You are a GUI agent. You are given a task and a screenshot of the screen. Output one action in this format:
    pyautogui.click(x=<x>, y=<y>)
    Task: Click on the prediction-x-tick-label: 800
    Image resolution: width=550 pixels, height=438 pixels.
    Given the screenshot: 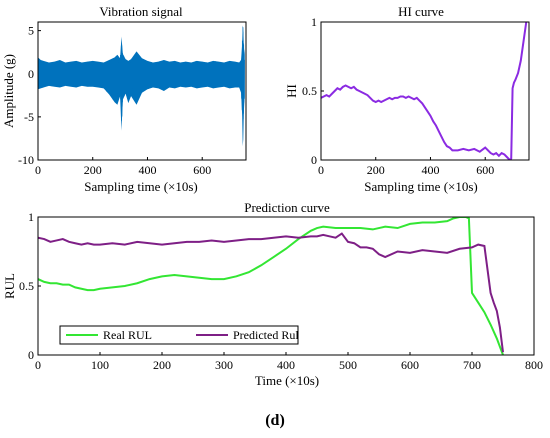 What is the action you would take?
    pyautogui.click(x=534, y=365)
    